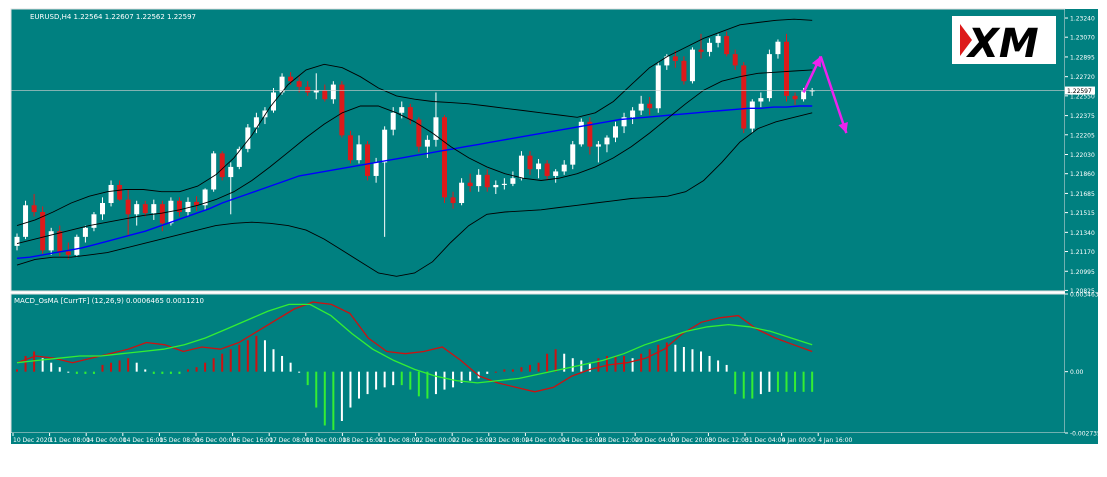  What do you see at coordinates (1082, 96) in the screenshot?
I see `price-tick-label: 1.22550` at bounding box center [1082, 96].